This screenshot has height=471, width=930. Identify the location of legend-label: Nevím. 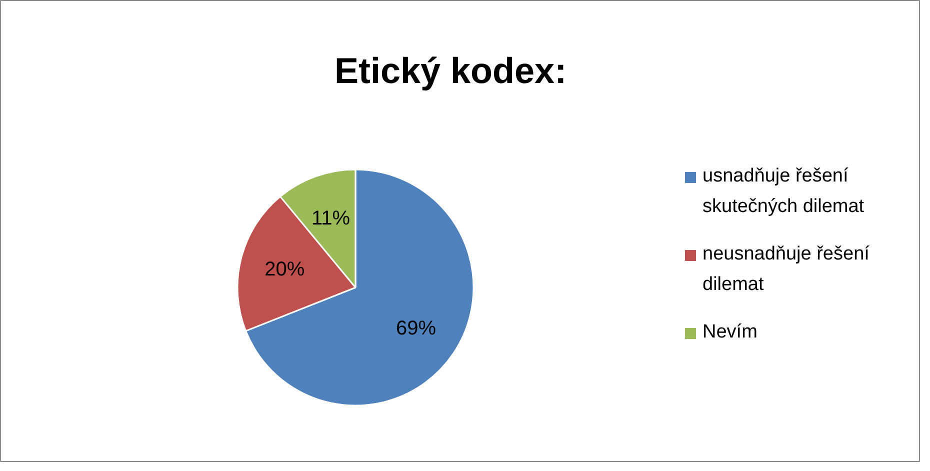
(730, 332).